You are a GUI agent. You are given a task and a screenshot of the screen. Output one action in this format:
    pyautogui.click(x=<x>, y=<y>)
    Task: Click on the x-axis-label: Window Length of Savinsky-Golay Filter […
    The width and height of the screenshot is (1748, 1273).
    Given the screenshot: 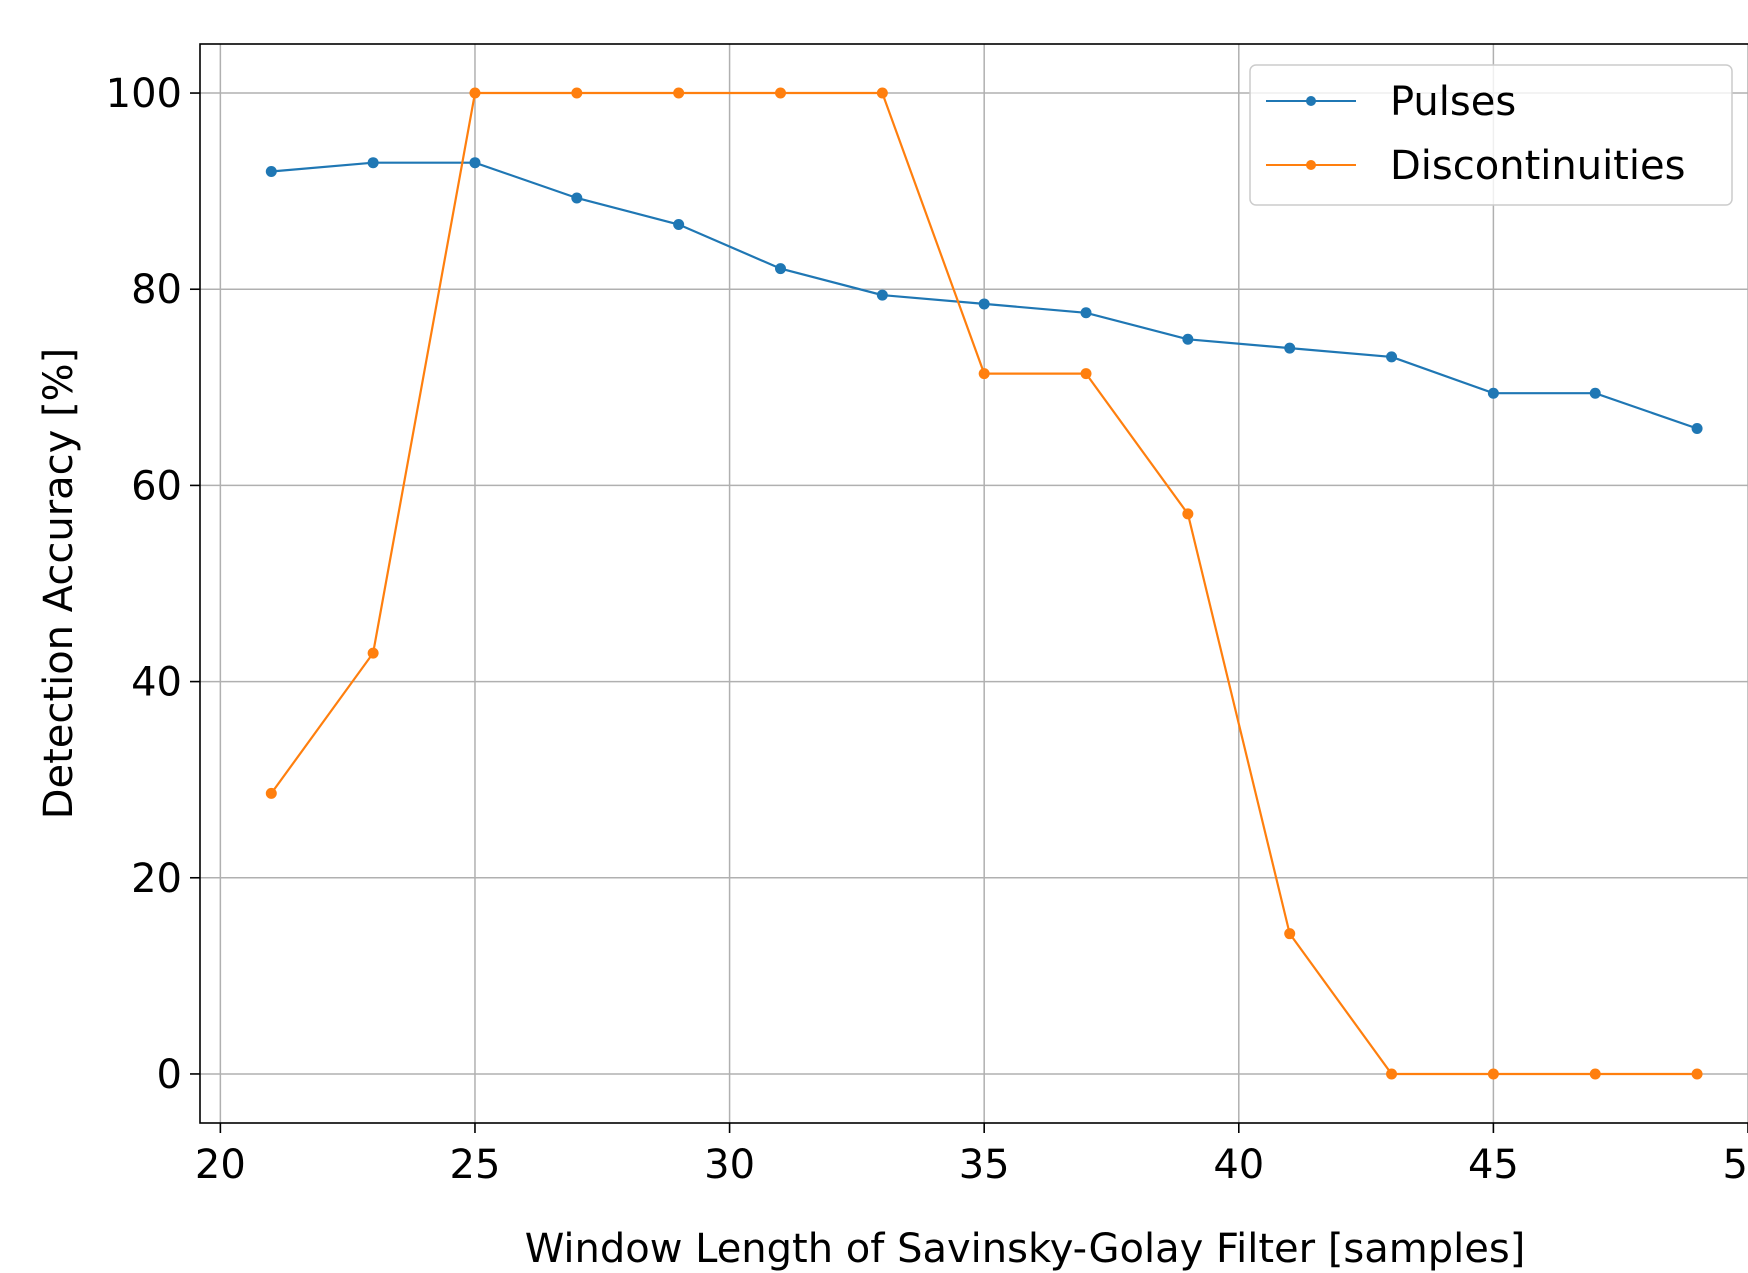 What is the action you would take?
    pyautogui.click(x=1025, y=1249)
    